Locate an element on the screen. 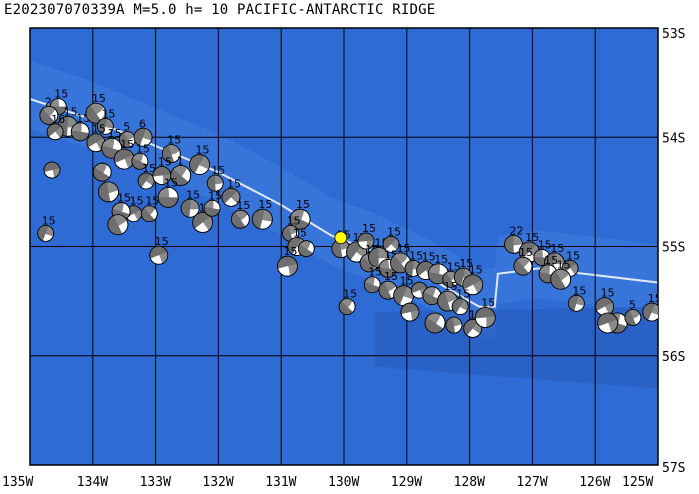 The image size is (699, 494). latitude-tick-label: 57S is located at coordinates (673, 468).